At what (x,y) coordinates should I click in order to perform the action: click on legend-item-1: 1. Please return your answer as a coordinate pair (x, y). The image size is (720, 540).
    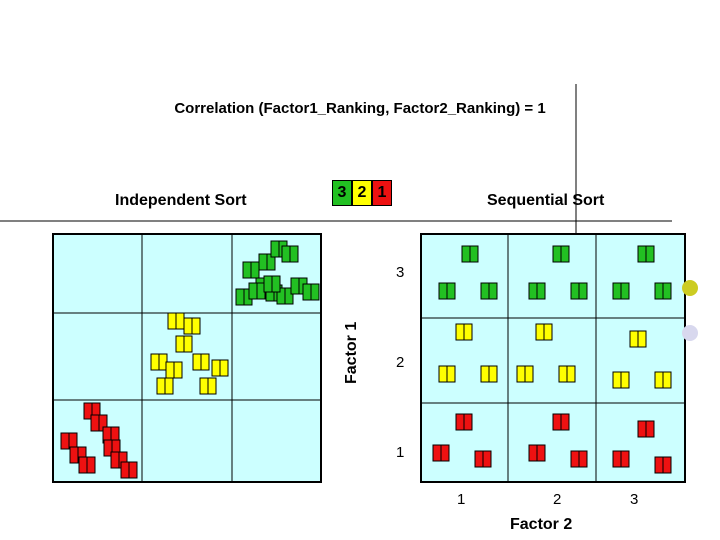
    Looking at the image, I should click on (382, 193).